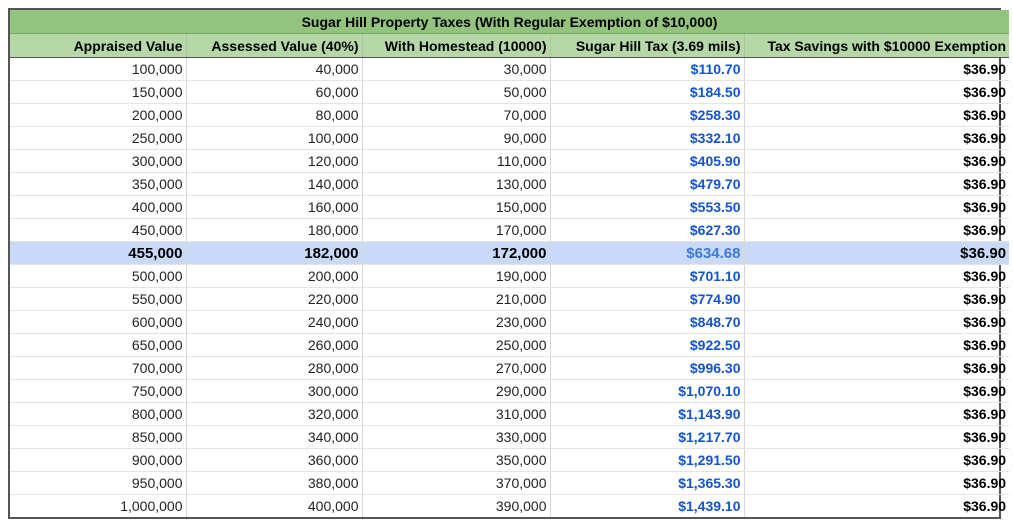 The image size is (1013, 528). What do you see at coordinates (647, 253) in the screenshot?
I see `cell-sugar-hill-tax: $634.68` at bounding box center [647, 253].